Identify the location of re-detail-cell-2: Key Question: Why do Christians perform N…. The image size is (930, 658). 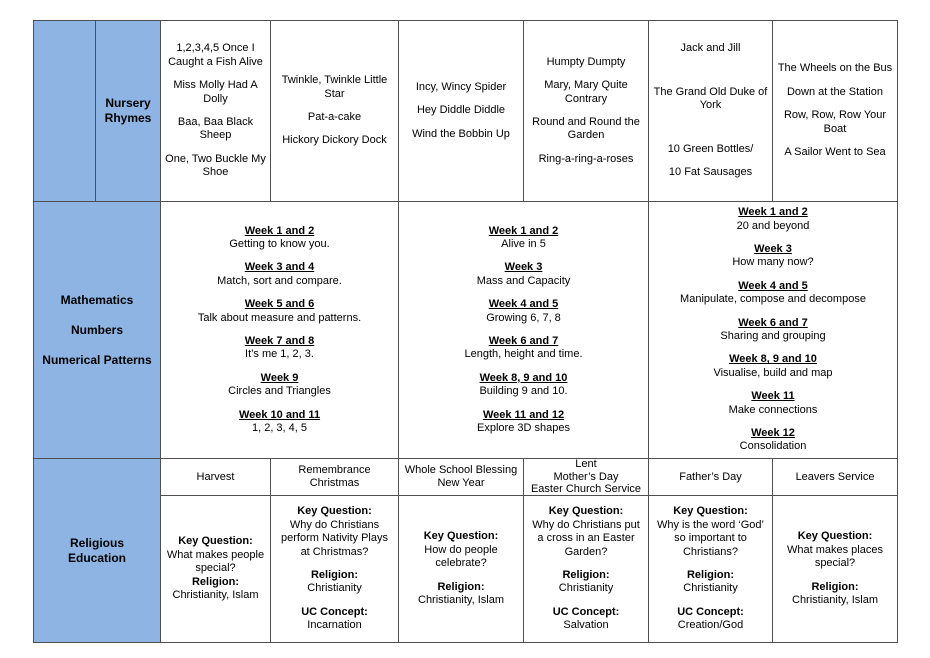
(334, 569).